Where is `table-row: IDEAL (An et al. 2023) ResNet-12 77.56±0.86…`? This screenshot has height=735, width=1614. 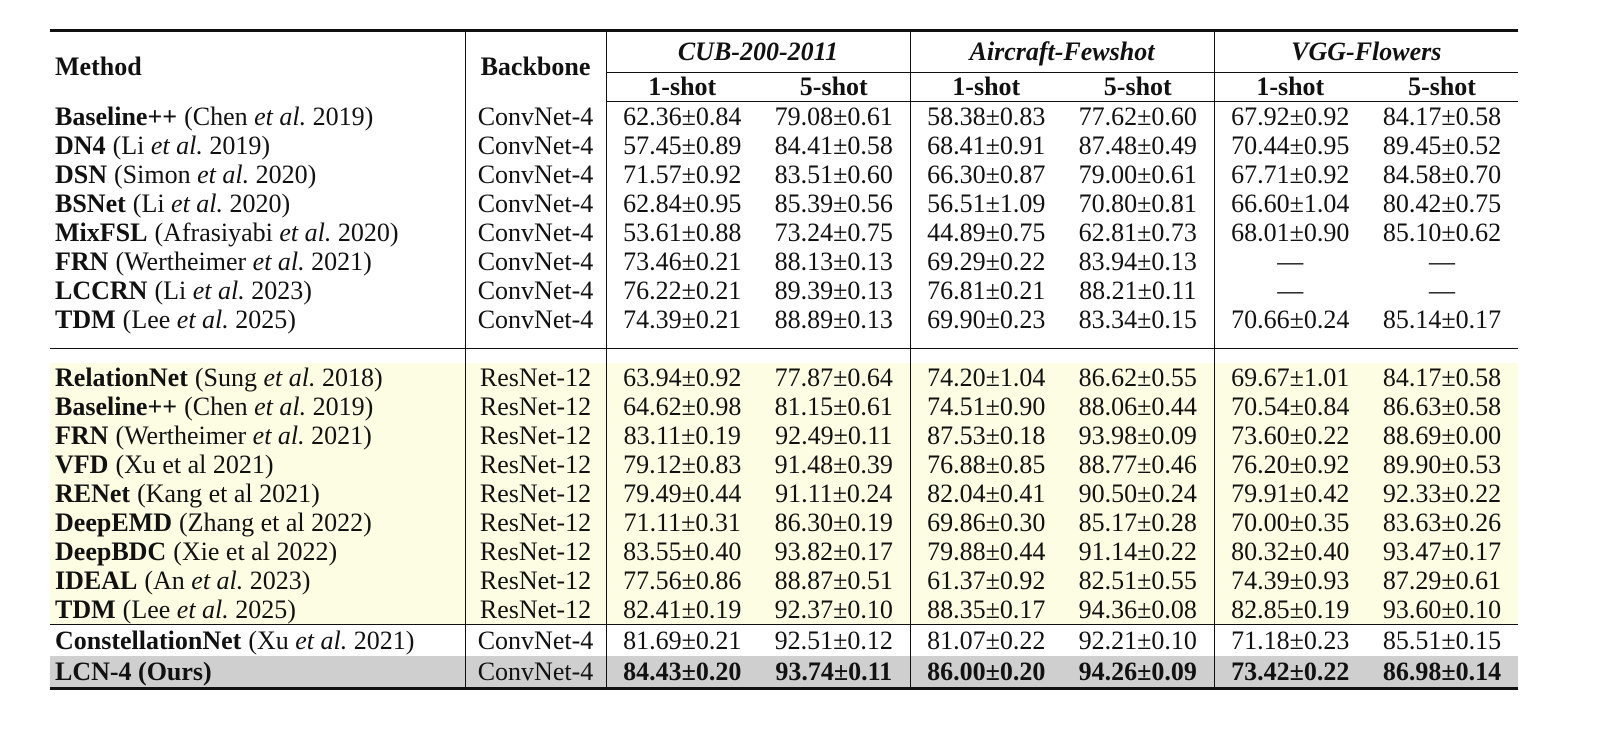 table-row: IDEAL (An et al. 2023) ResNet-12 77.56±0.86… is located at coordinates (784, 580).